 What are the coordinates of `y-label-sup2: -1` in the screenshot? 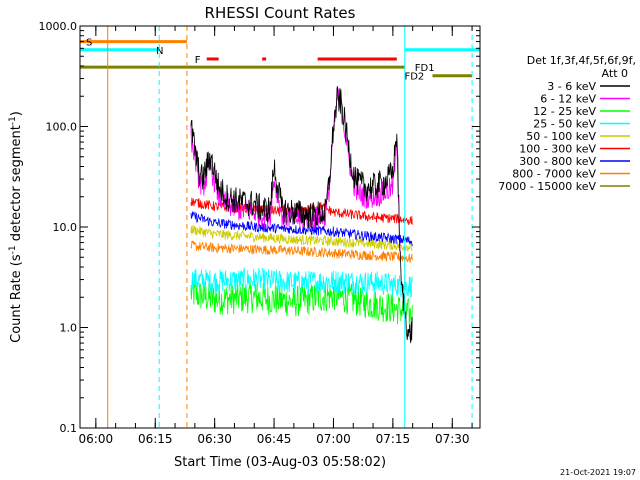 It's located at (13, 120).